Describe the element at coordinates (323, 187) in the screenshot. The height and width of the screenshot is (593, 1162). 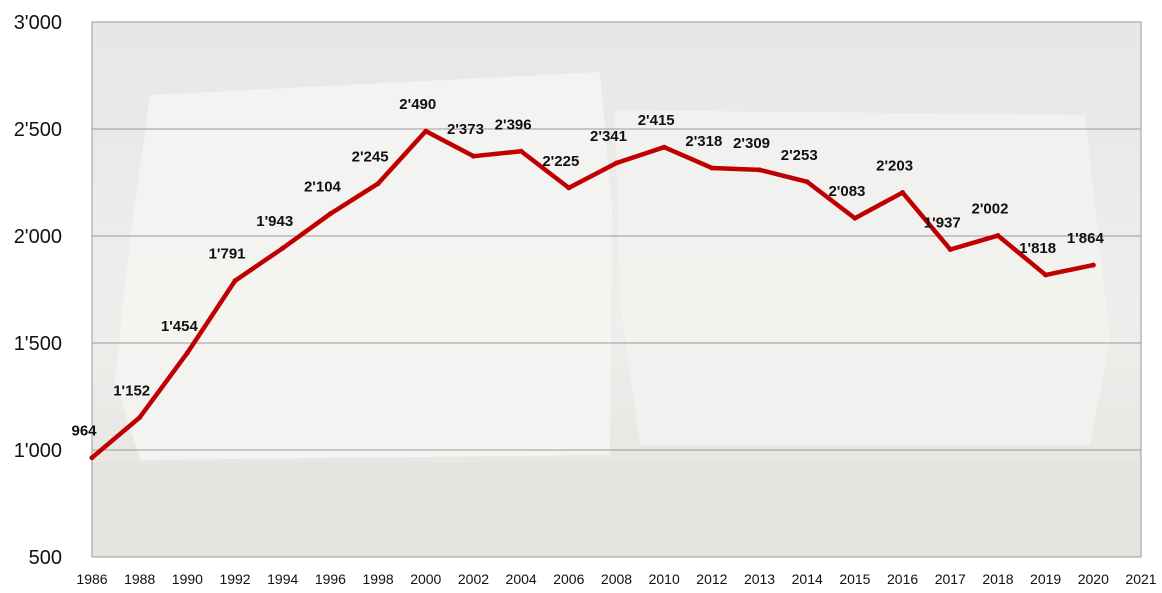
I see `data-label: 2'104` at that location.